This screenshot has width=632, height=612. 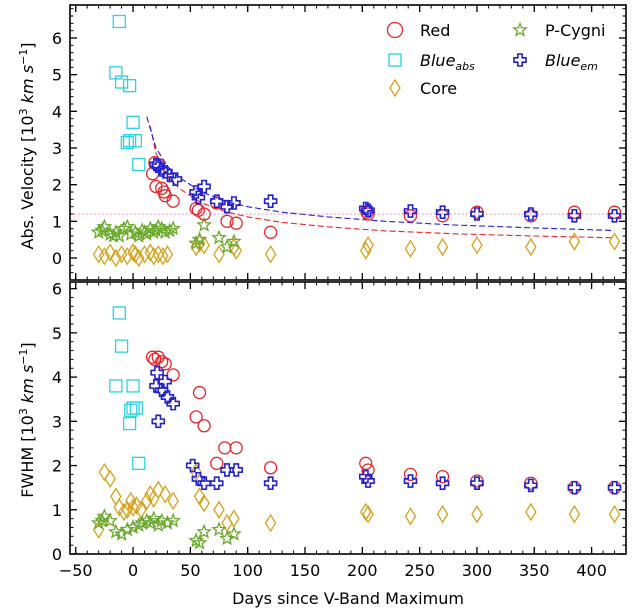 What do you see at coordinates (348, 598) in the screenshot?
I see `x-axis-title: Days since V-Band Maximum` at bounding box center [348, 598].